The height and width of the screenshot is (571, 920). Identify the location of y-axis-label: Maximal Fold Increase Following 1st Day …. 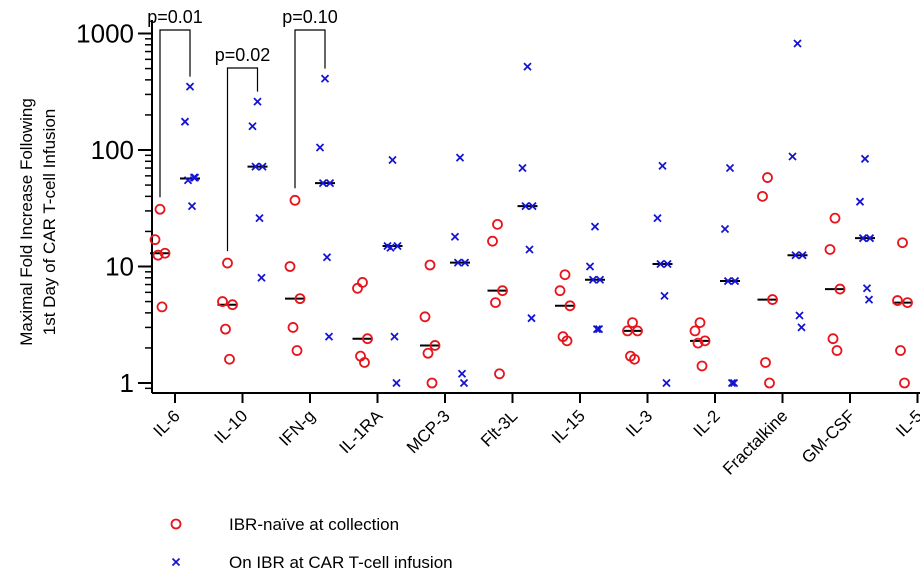
(38, 222).